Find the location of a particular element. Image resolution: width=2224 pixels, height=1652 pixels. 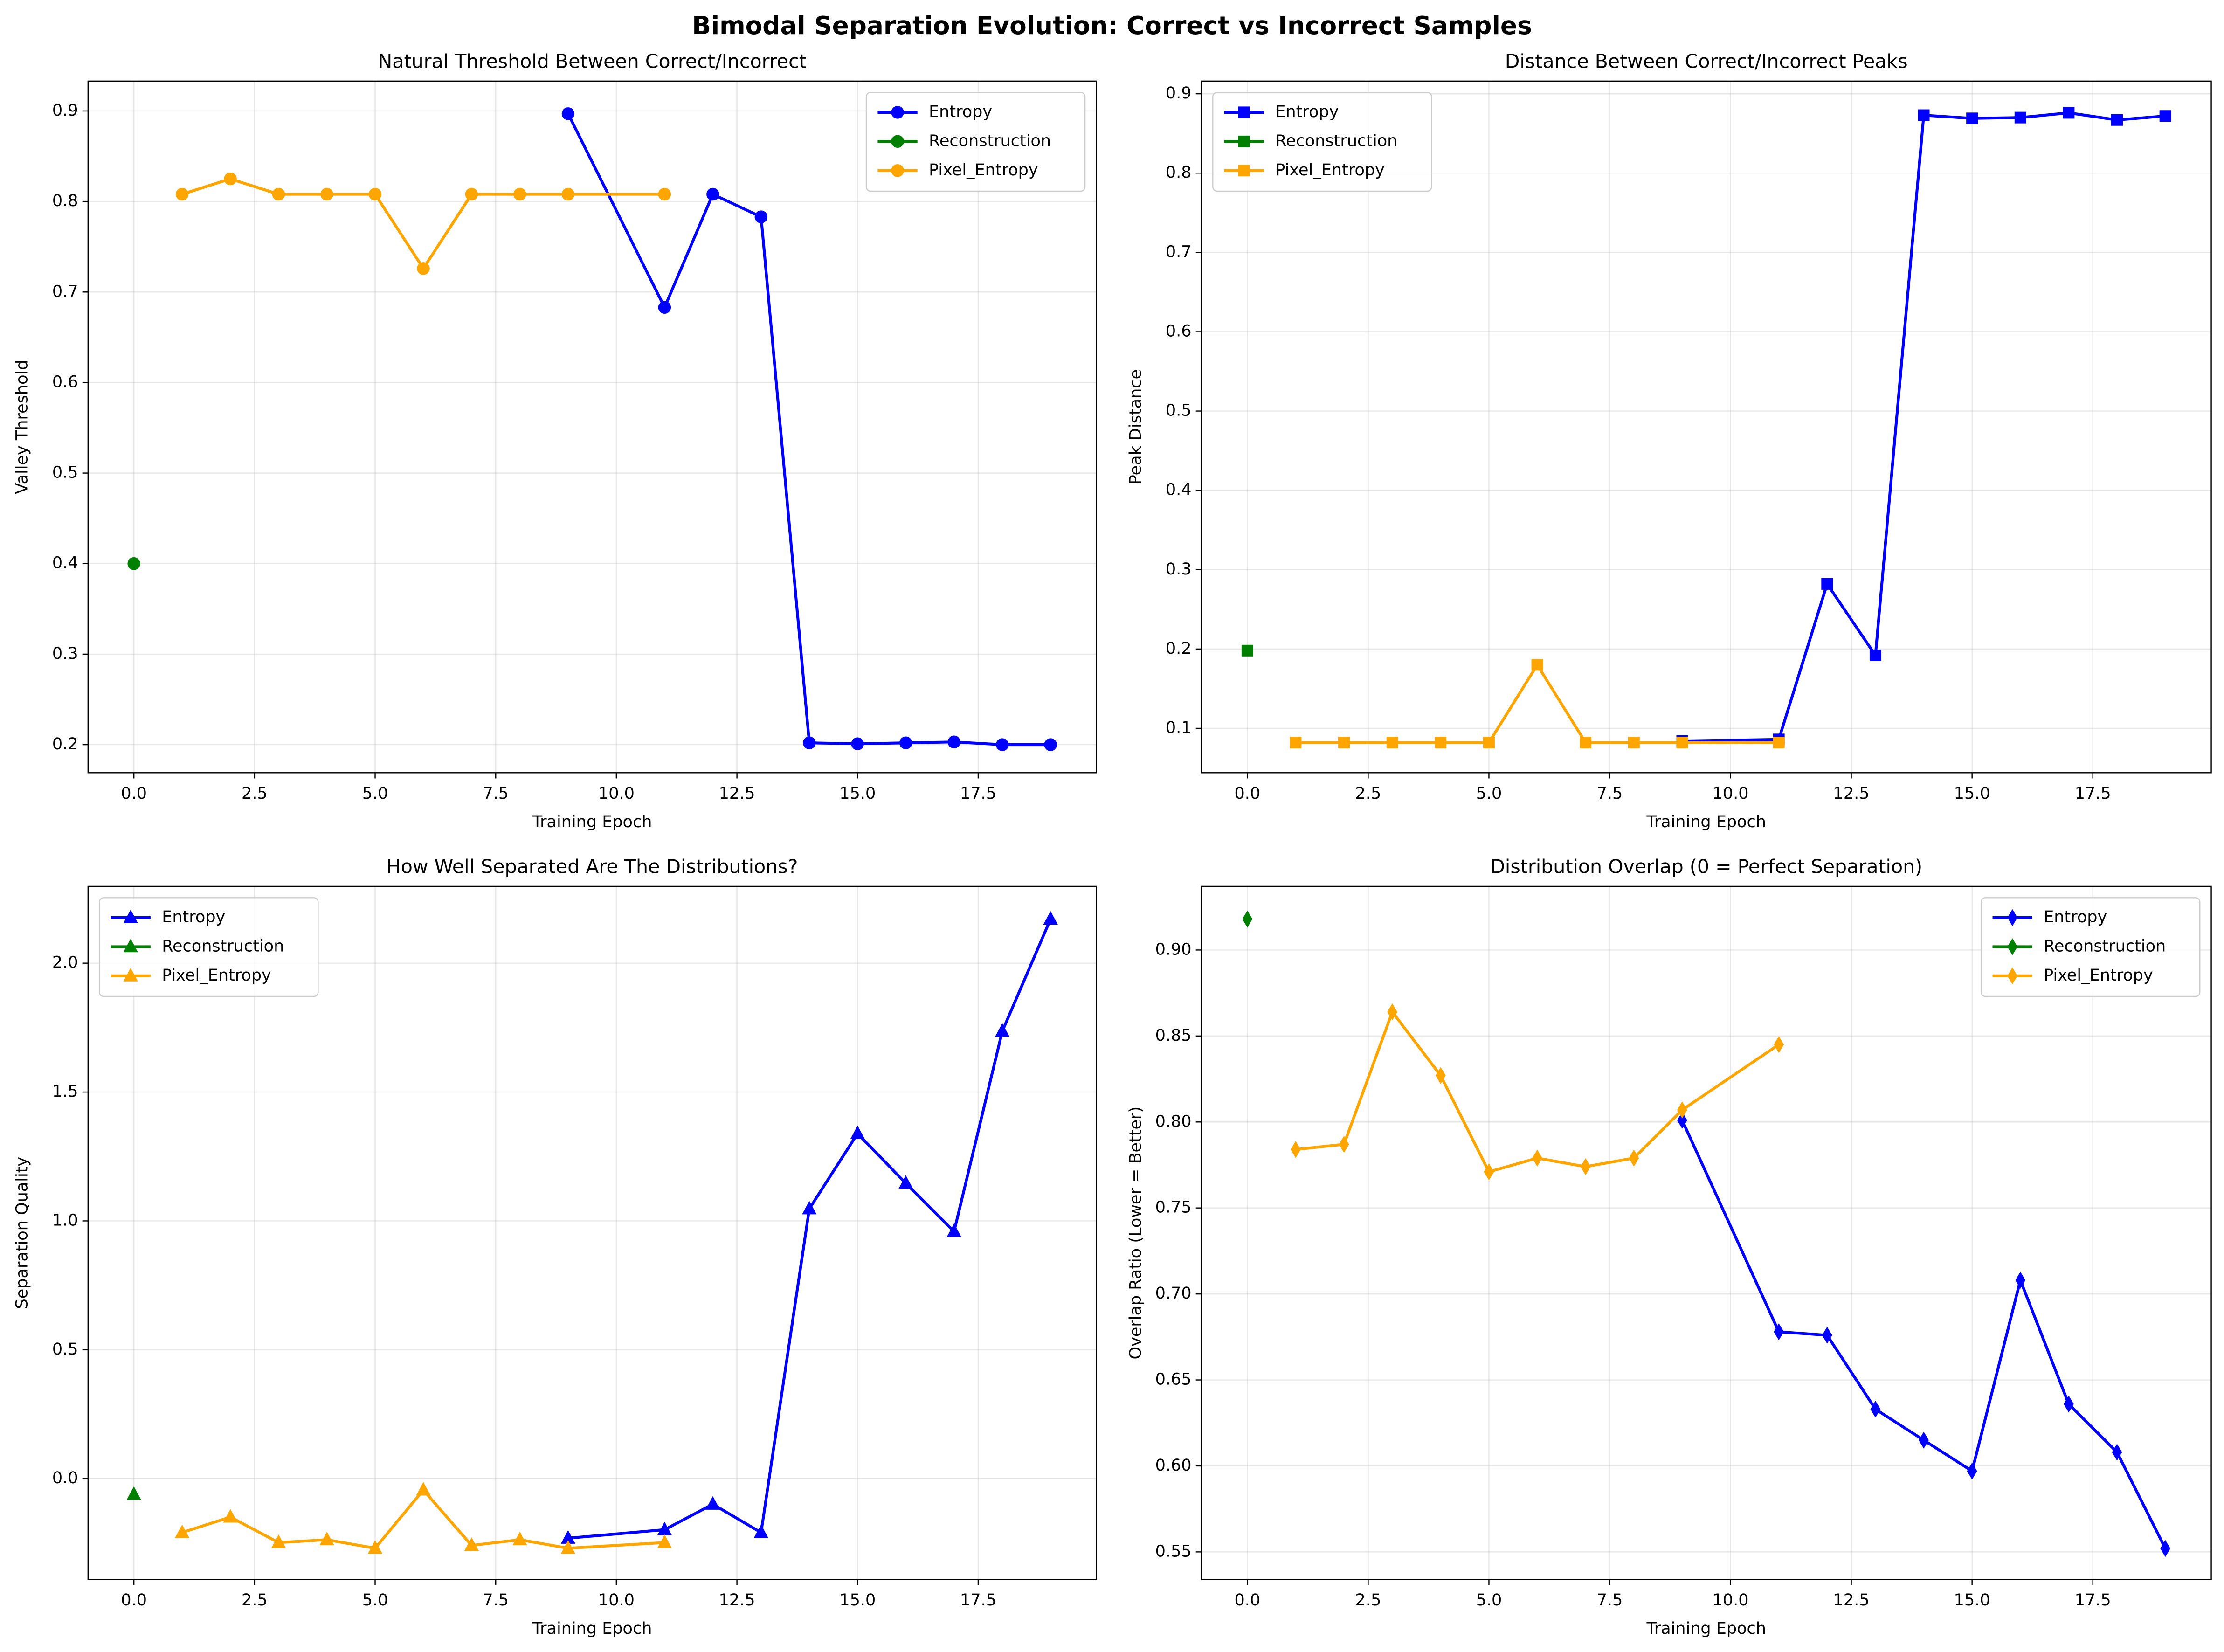

y-tick-label: 0.2 is located at coordinates (1179, 648).